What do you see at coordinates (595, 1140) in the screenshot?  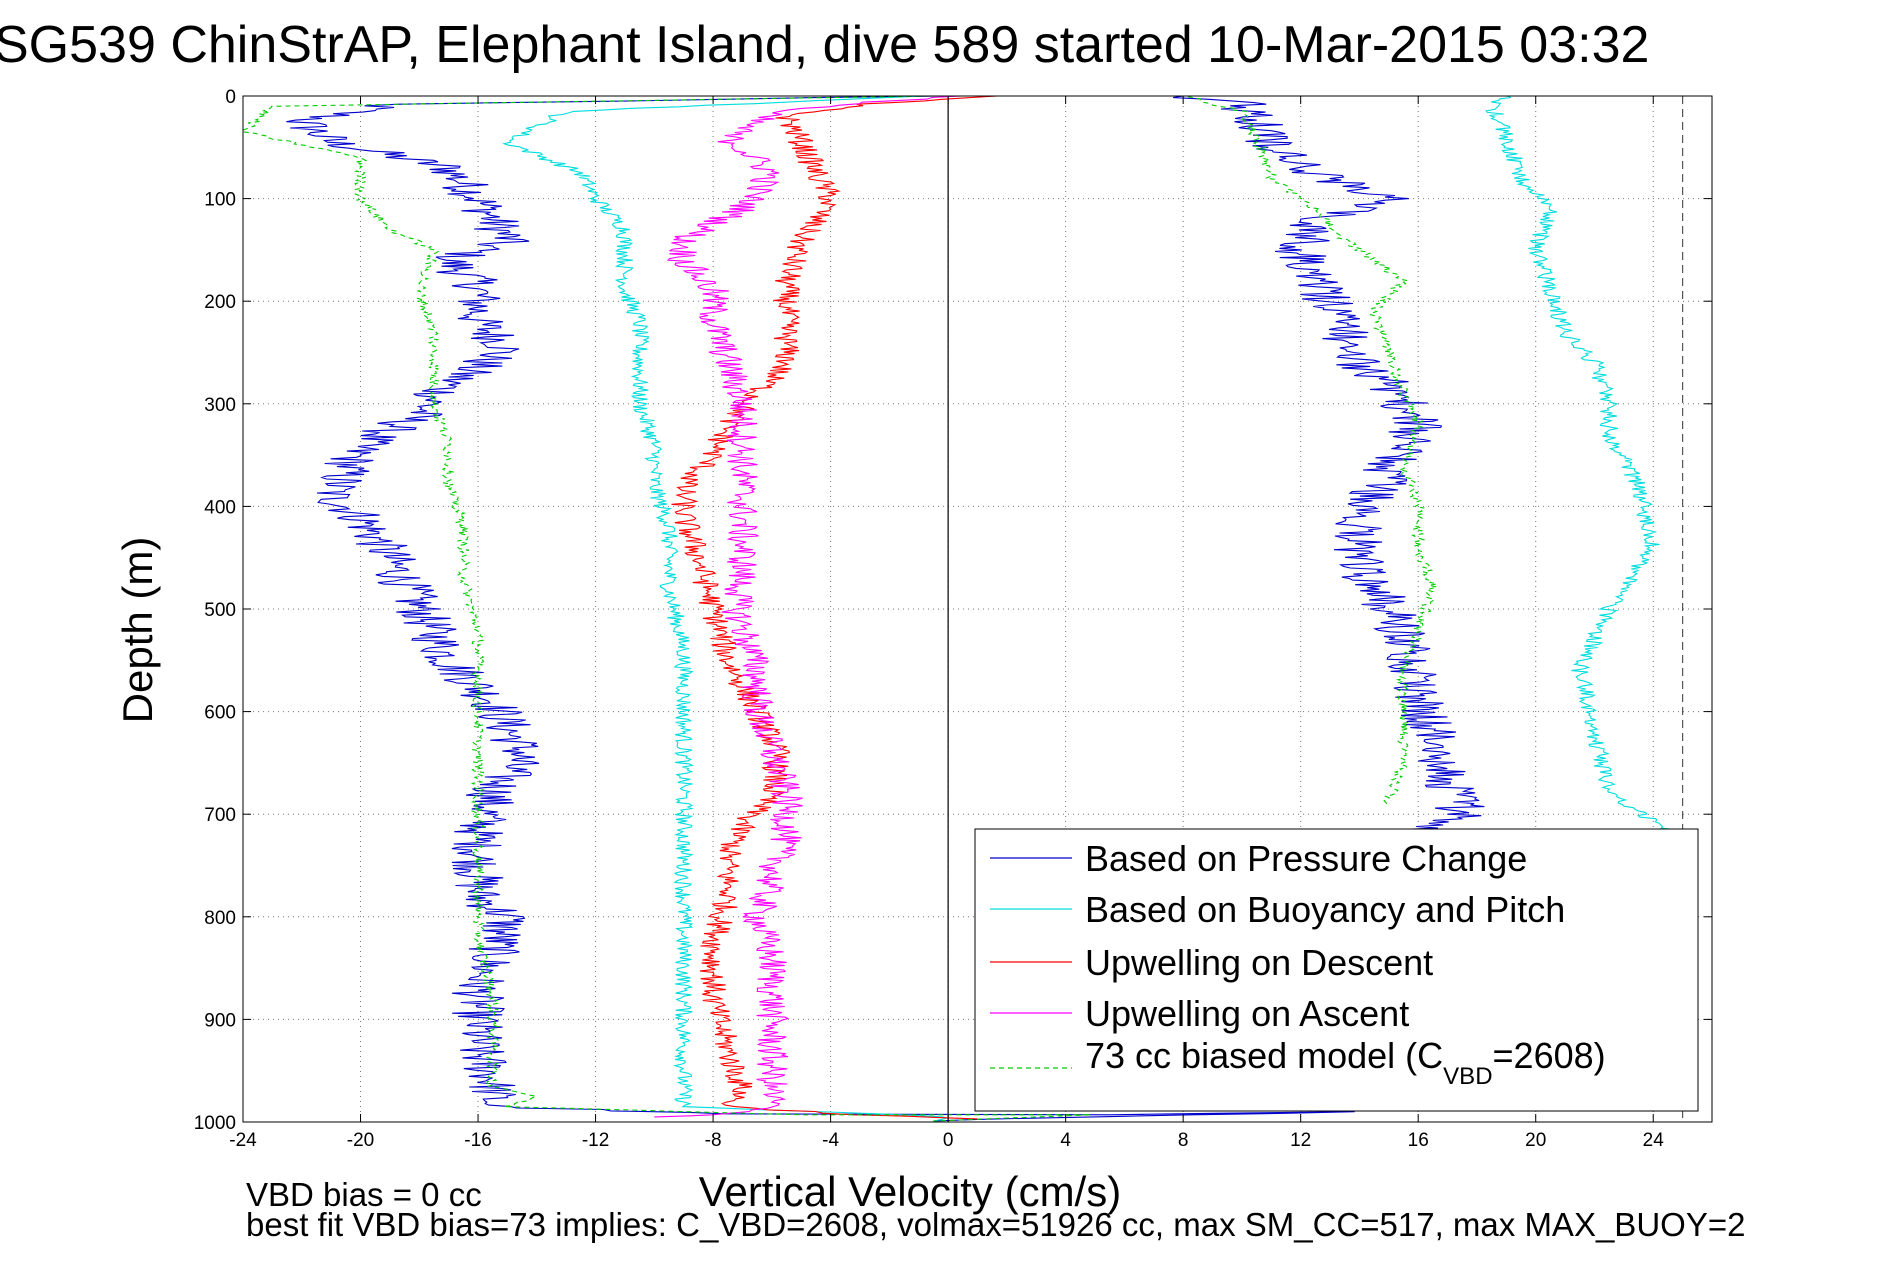 I see `x-tick-label: -12` at bounding box center [595, 1140].